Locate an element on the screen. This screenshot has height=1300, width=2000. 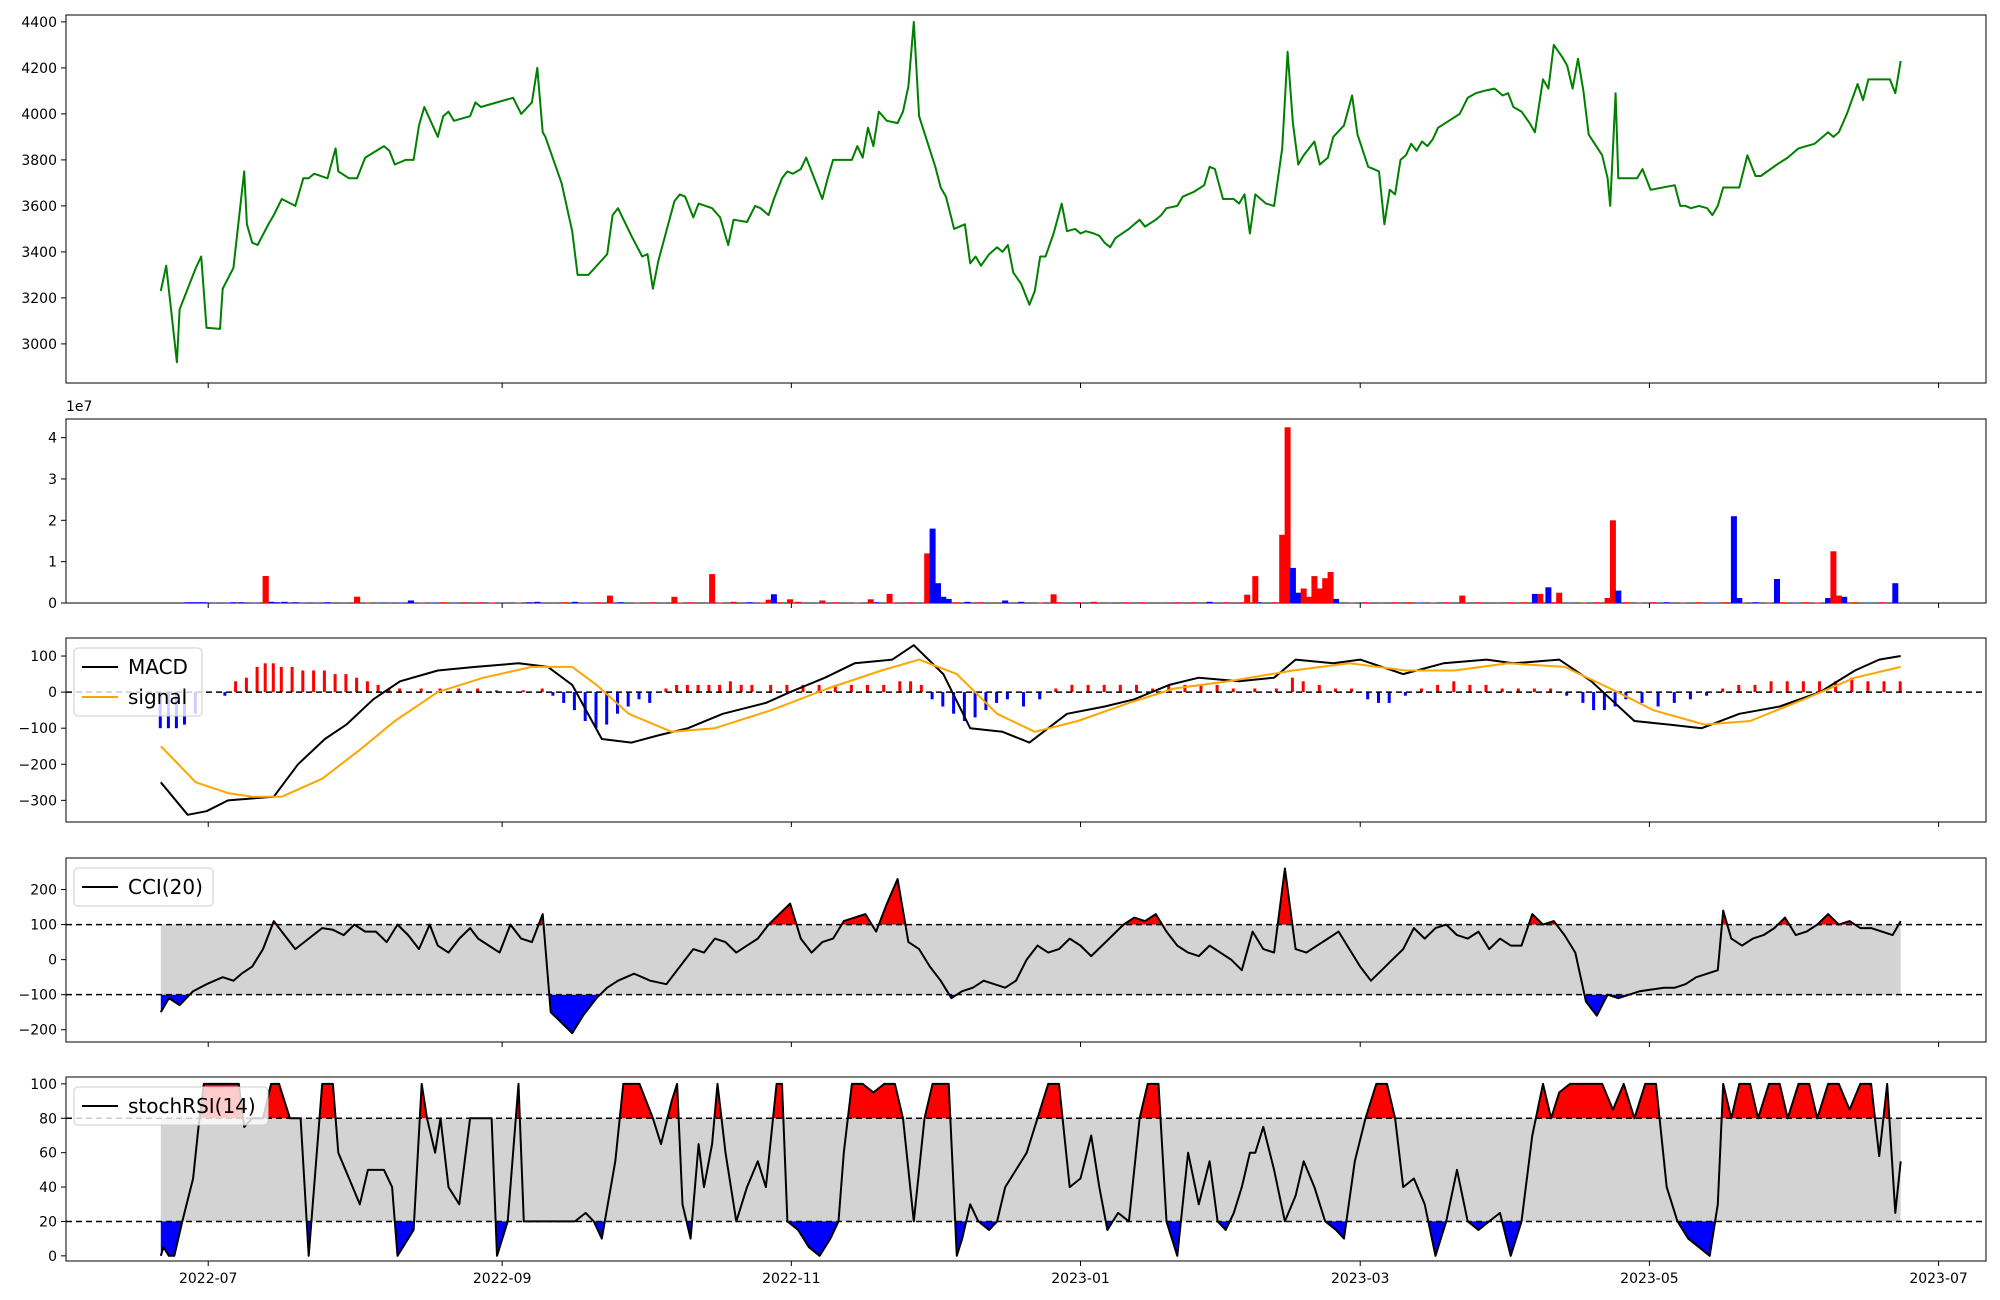
y-tick-label: −300 is located at coordinates (38, 801).